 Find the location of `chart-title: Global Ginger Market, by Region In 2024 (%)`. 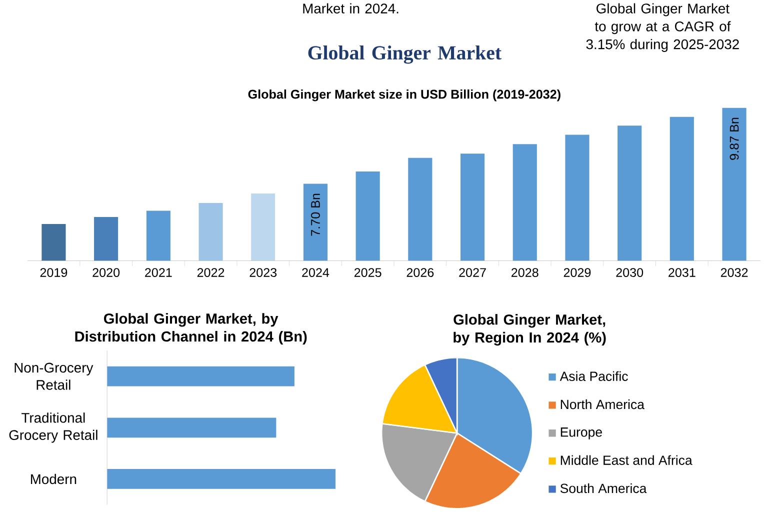

chart-title: Global Ginger Market, by Region In 2024 (%) is located at coordinates (530, 330).